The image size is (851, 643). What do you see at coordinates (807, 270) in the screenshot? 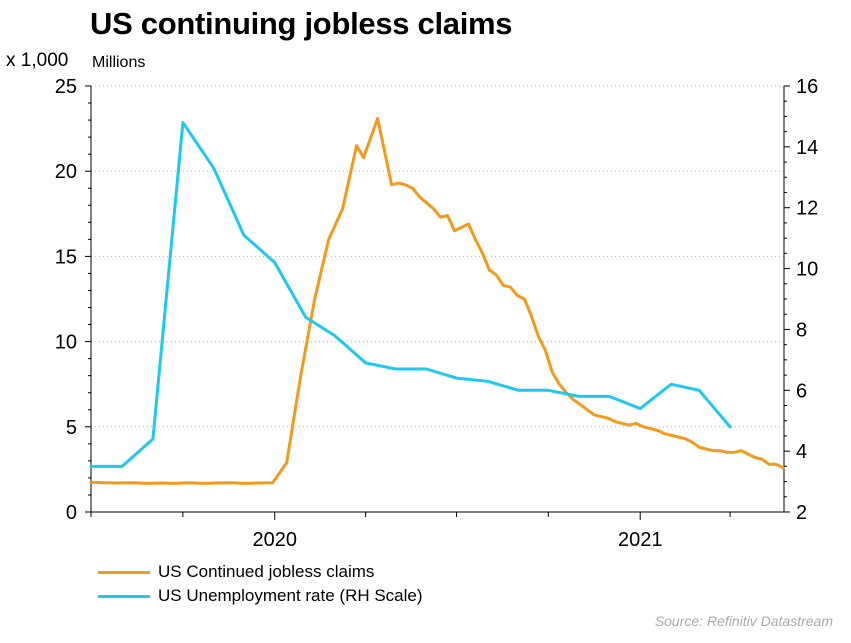
I see `right-tick-label: 10` at bounding box center [807, 270].